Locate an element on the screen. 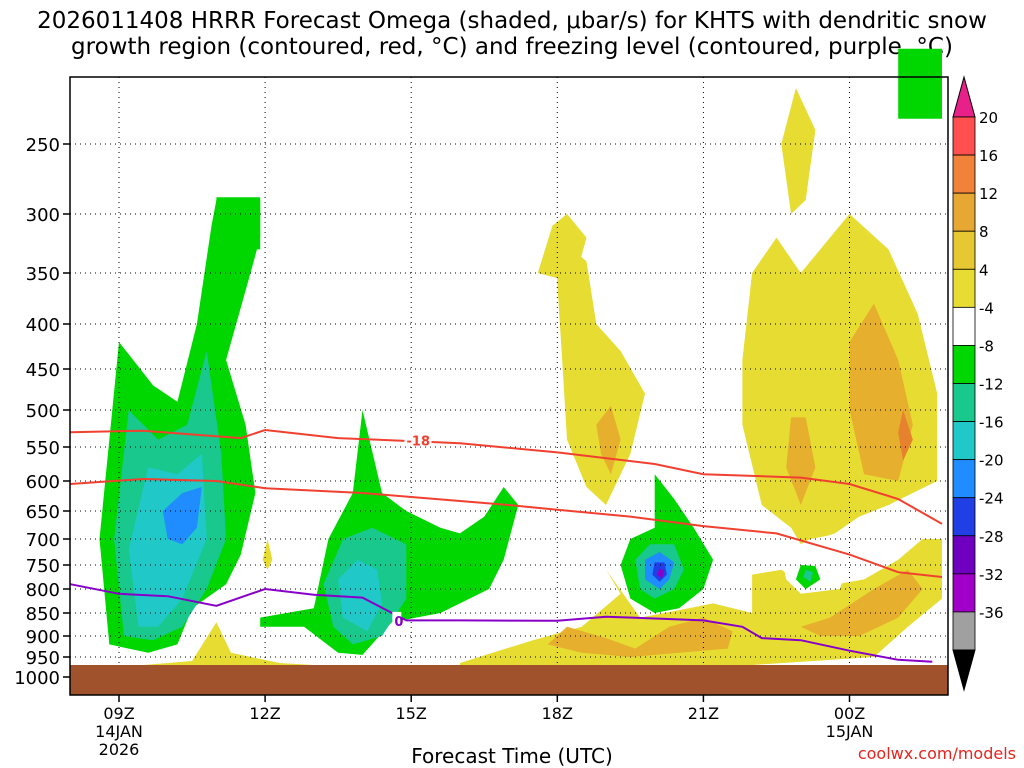 This screenshot has width=1024, height=768. x-axis-label: Forecast Time (UTC) is located at coordinates (512, 756).